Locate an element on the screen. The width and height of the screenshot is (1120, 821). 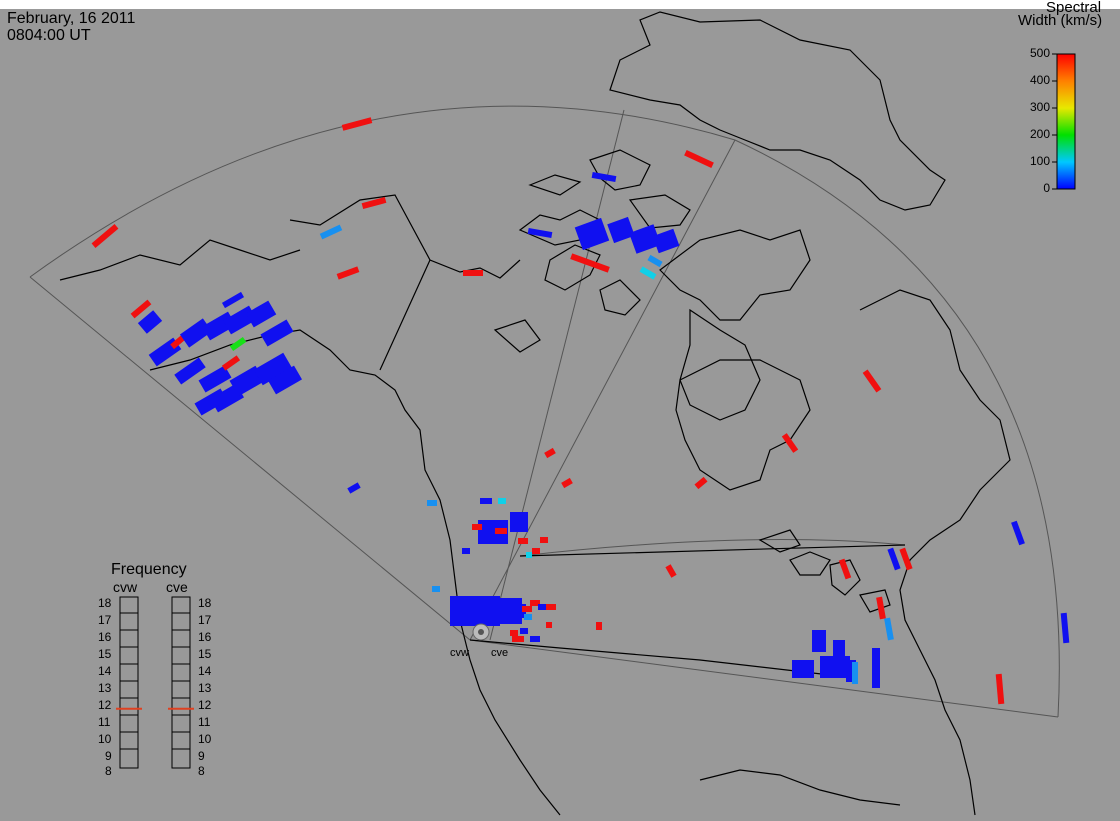
freq-scale-left: 9 is located at coordinates (108, 756).